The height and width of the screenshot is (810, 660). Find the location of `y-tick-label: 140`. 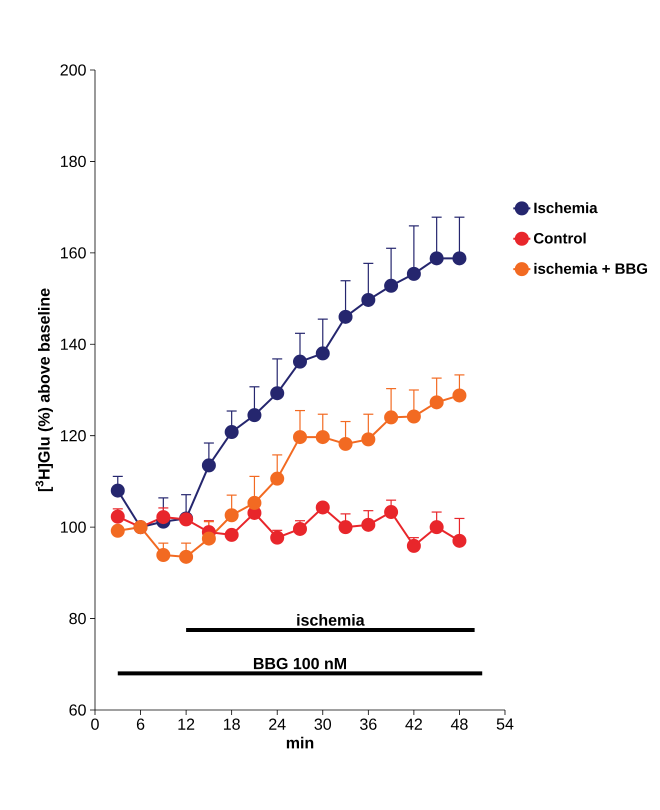

y-tick-label: 140 is located at coordinates (73, 344).